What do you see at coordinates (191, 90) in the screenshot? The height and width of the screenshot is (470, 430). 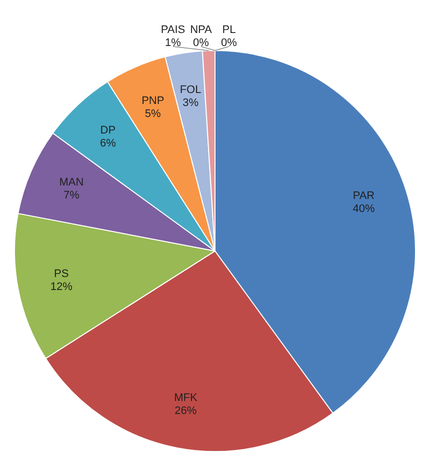 I see `slice-label: FOL` at bounding box center [191, 90].